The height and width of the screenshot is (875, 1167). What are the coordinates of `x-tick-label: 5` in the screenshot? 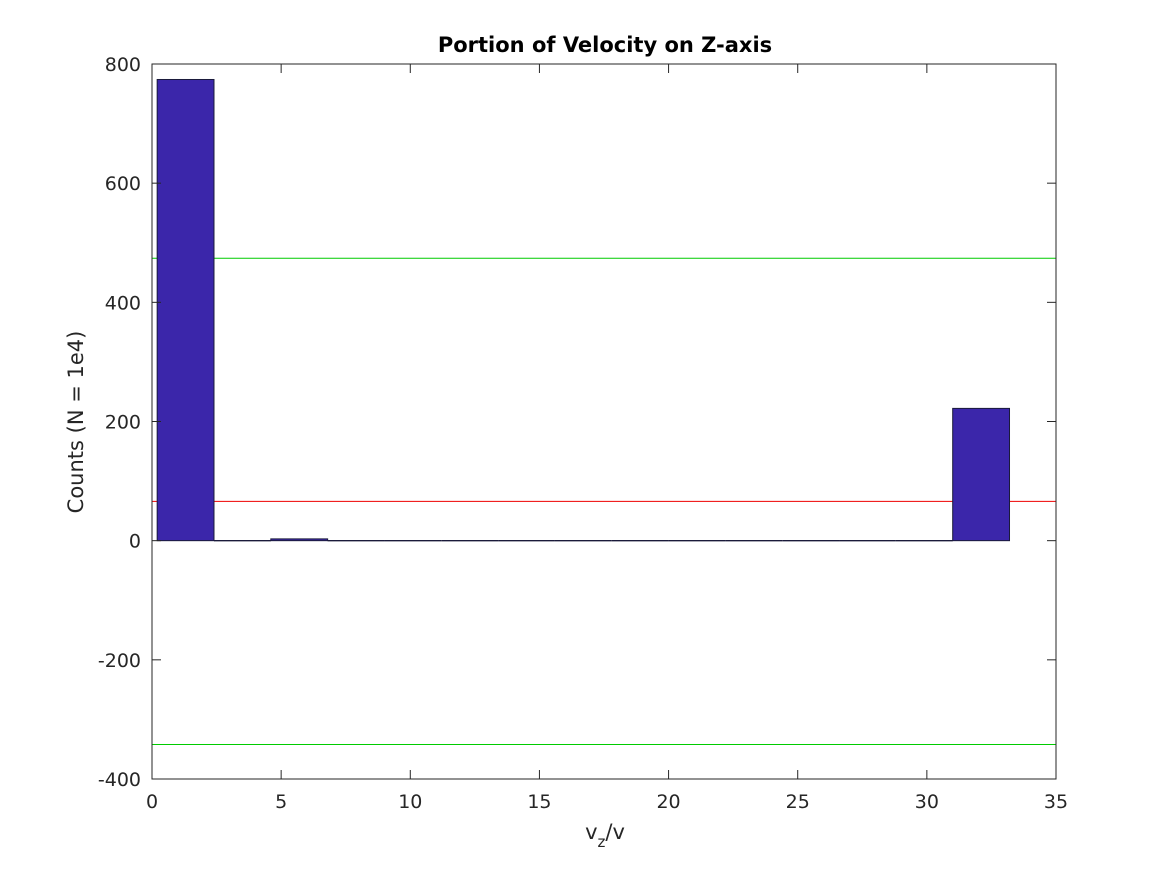 It's located at (281, 802).